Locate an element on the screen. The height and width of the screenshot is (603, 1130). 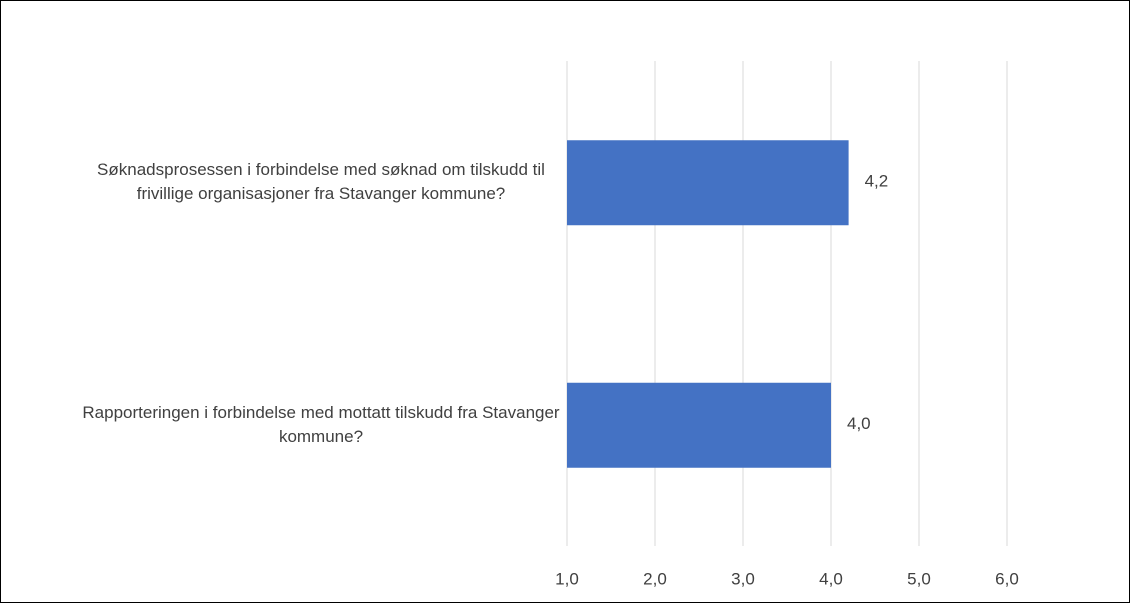
x-tick-label: 3,0 is located at coordinates (743, 578).